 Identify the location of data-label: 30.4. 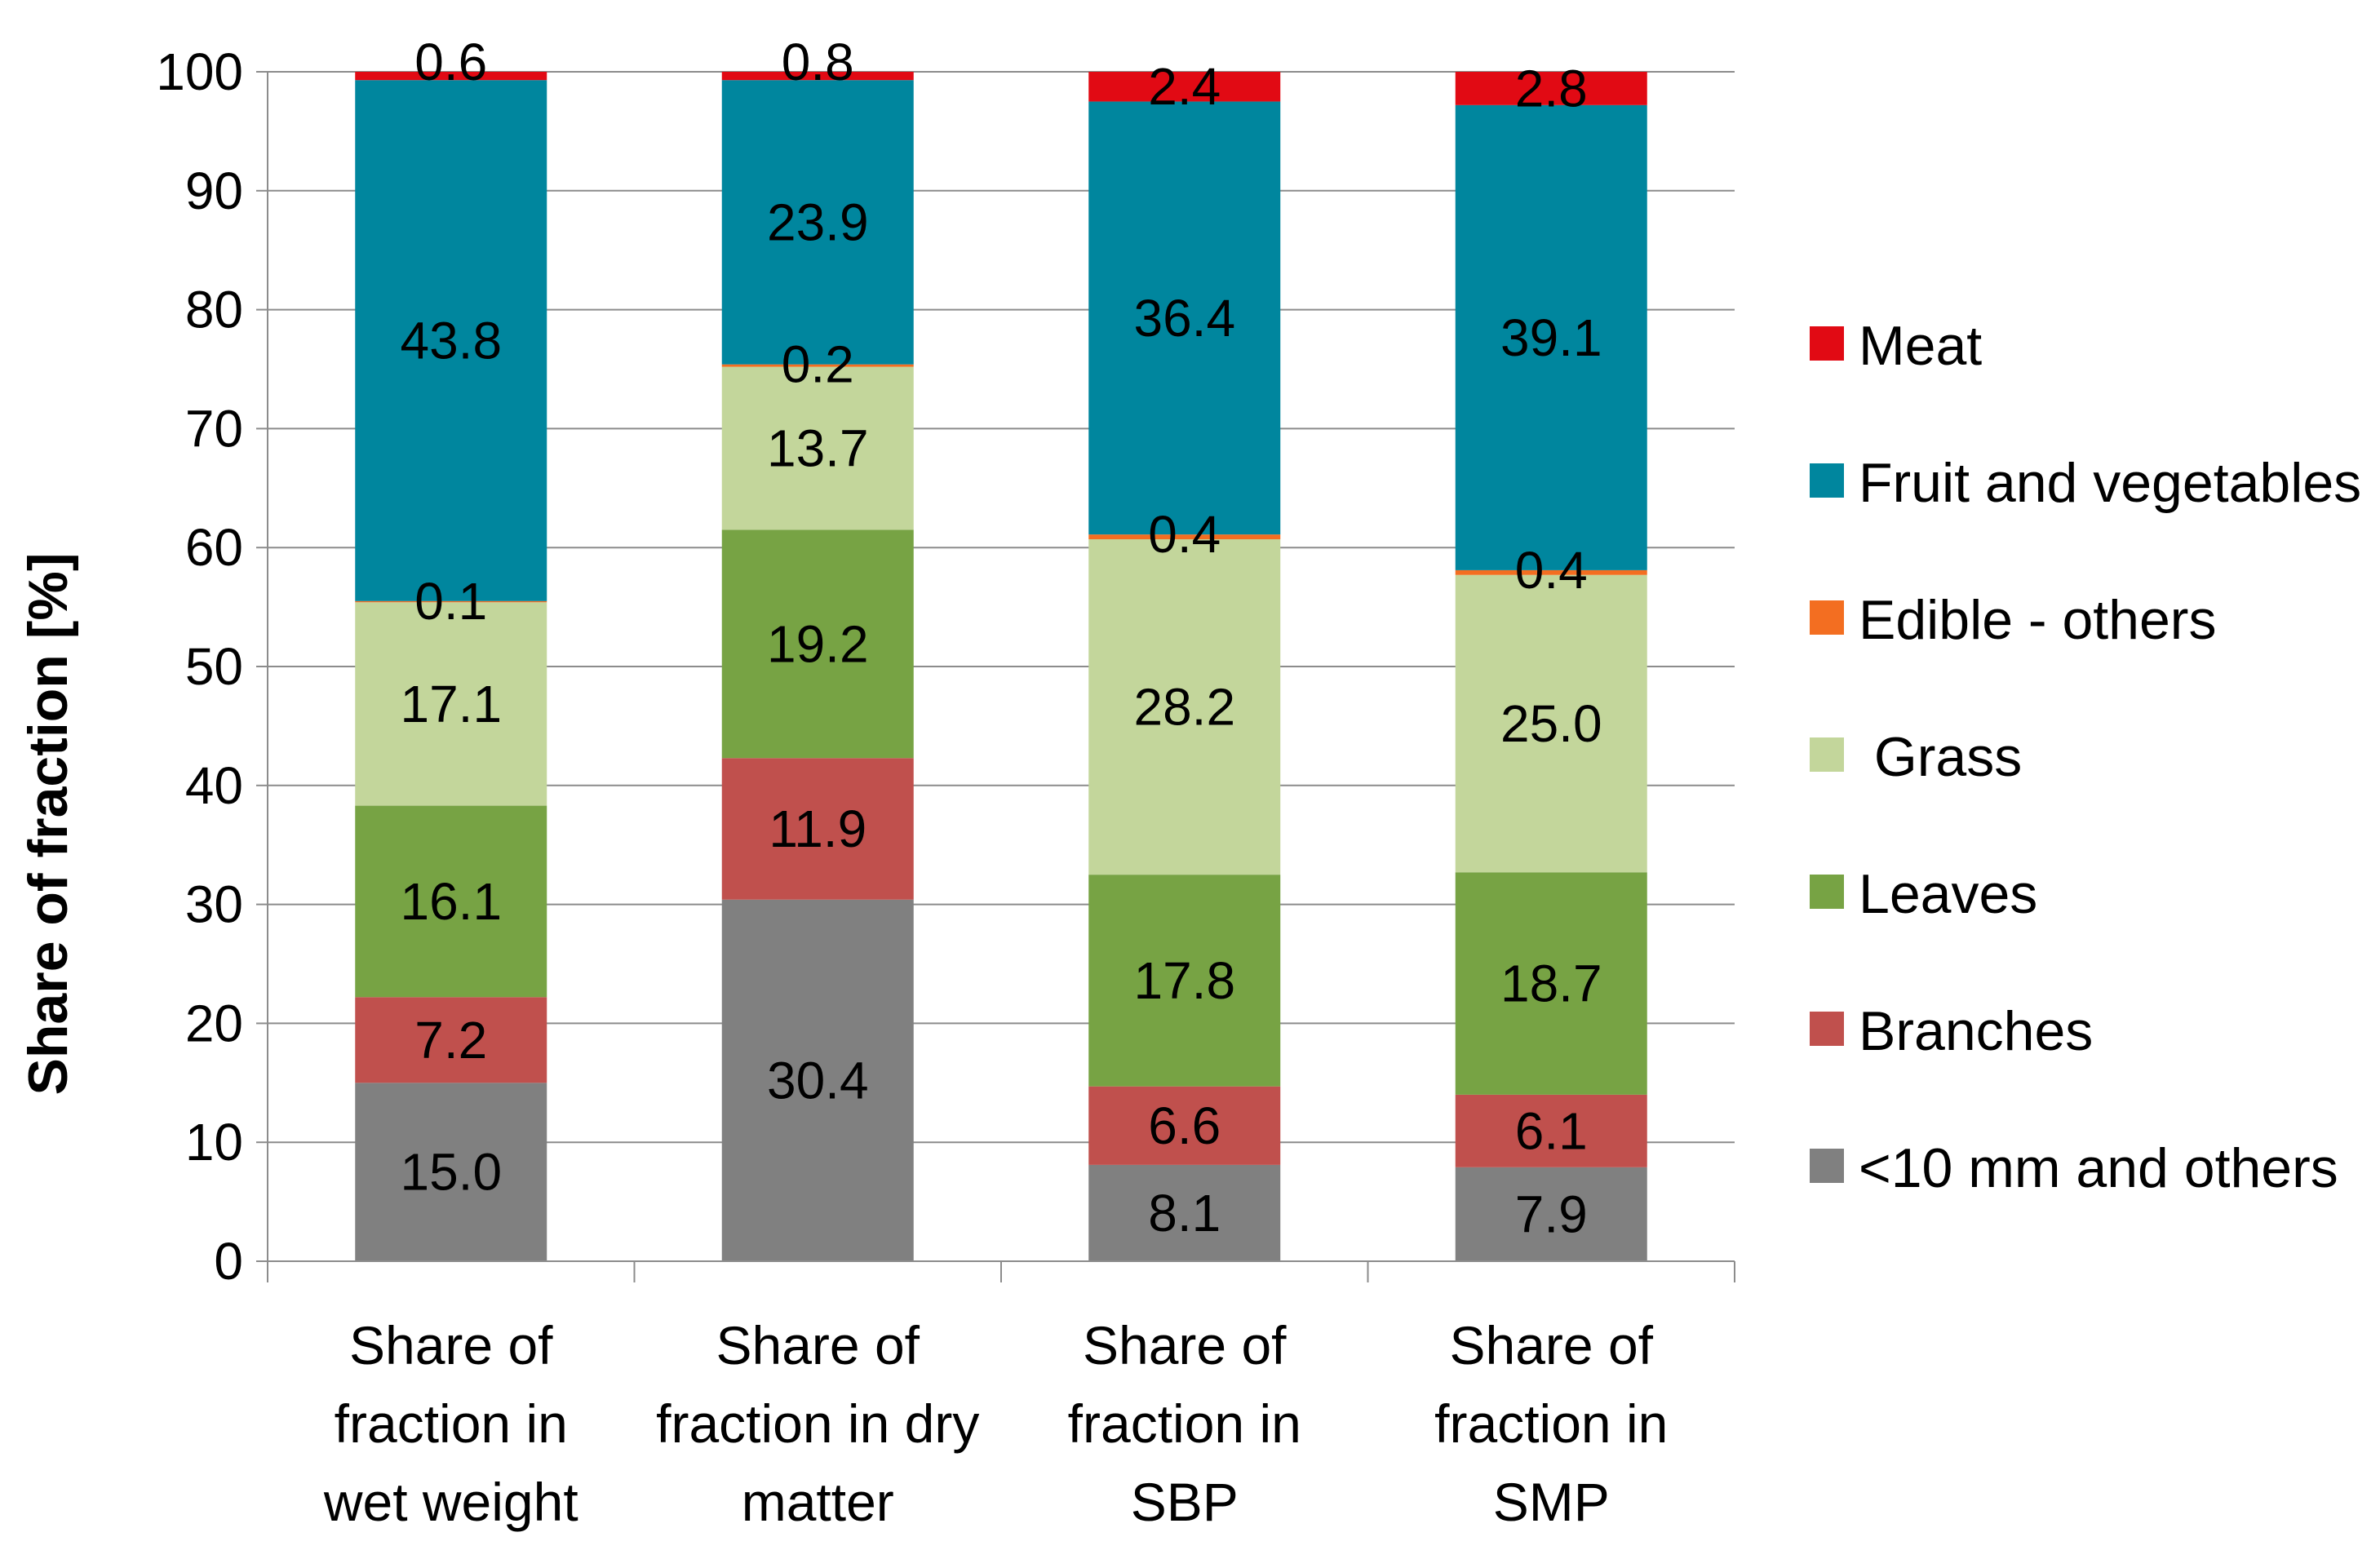
(818, 1080).